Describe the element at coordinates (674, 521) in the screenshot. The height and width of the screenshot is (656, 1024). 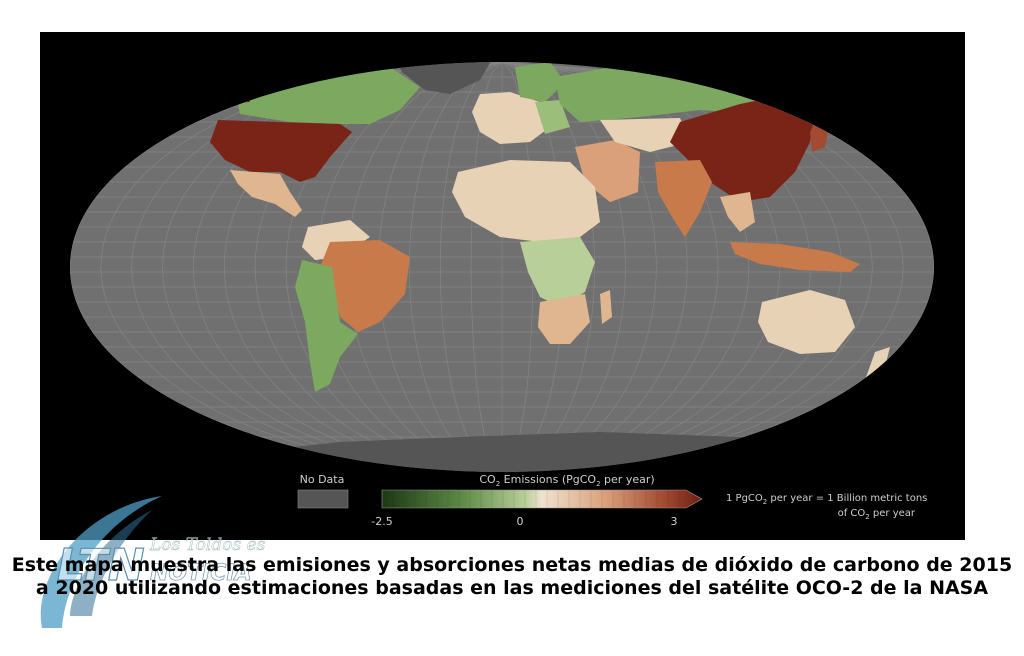
I see `legend-tick-max: 3` at that location.